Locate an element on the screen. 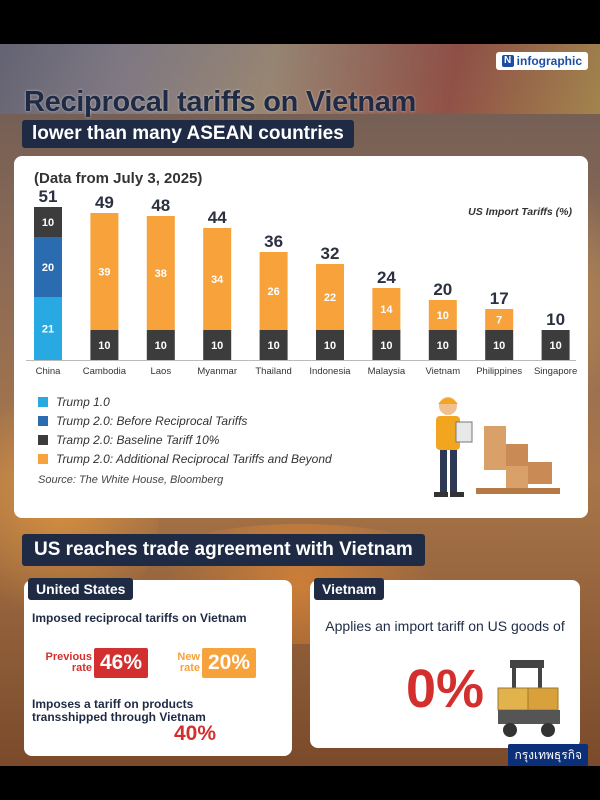 The width and height of the screenshot is (600, 800). segment-value-label: 20 is located at coordinates (48, 268).